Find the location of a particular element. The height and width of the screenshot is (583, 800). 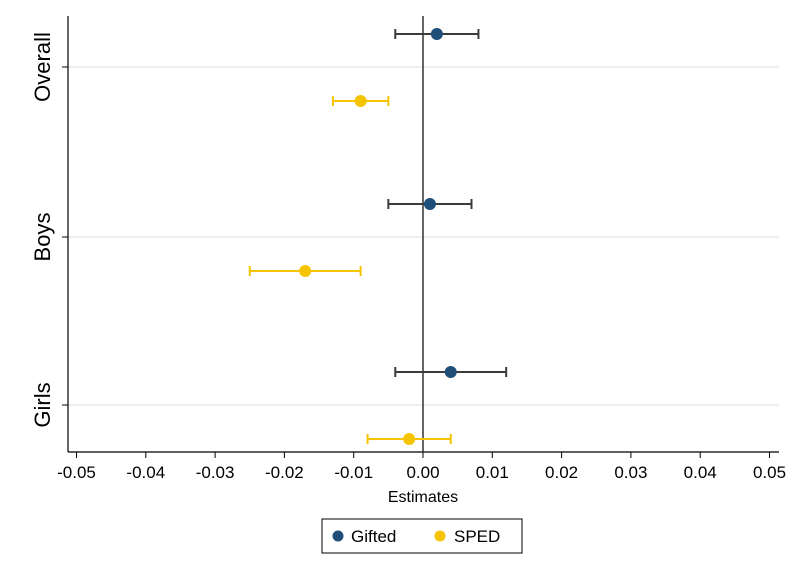

category-label: Boys is located at coordinates (42, 237).